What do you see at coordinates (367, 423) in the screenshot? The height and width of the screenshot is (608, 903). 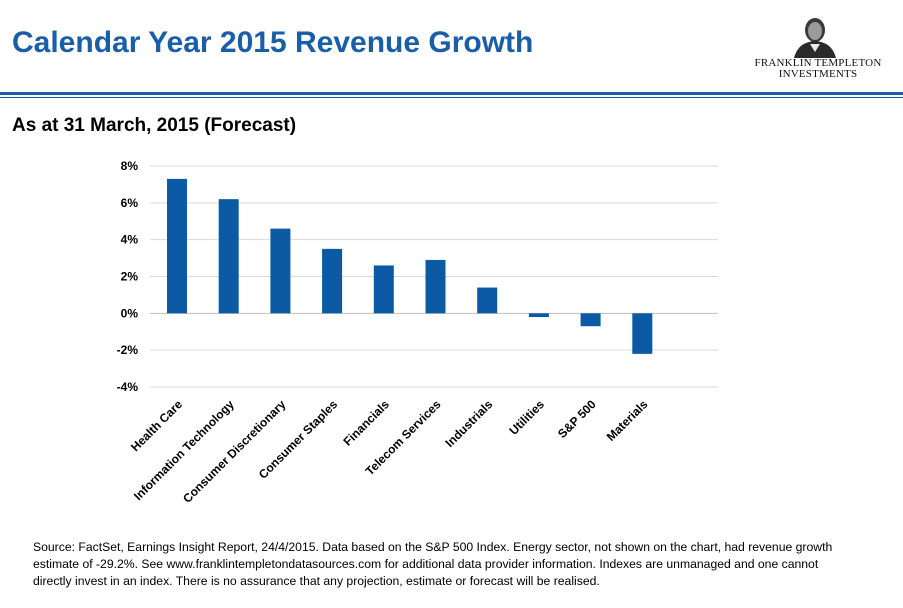 I see `x-category-label: Financials` at bounding box center [367, 423].